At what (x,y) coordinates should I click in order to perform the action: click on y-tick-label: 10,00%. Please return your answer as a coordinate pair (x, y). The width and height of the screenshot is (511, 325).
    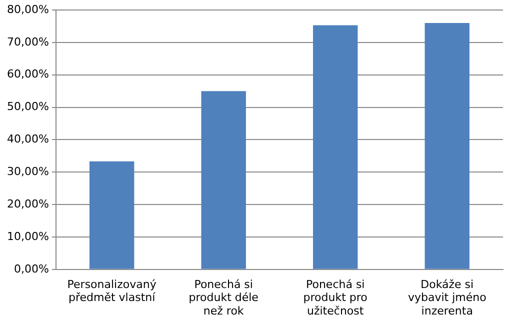
    Looking at the image, I should click on (27, 236).